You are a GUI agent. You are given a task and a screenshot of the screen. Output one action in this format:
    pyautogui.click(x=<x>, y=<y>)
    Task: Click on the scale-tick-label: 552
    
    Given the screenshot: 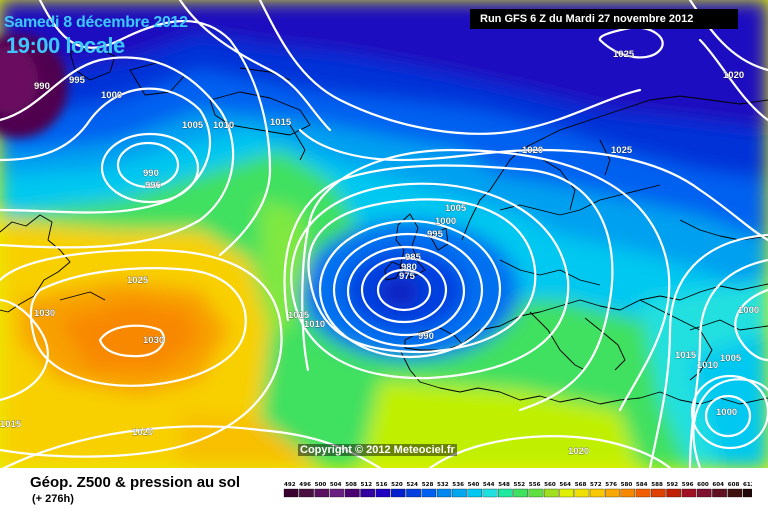 What is the action you would take?
    pyautogui.click(x=520, y=485)
    